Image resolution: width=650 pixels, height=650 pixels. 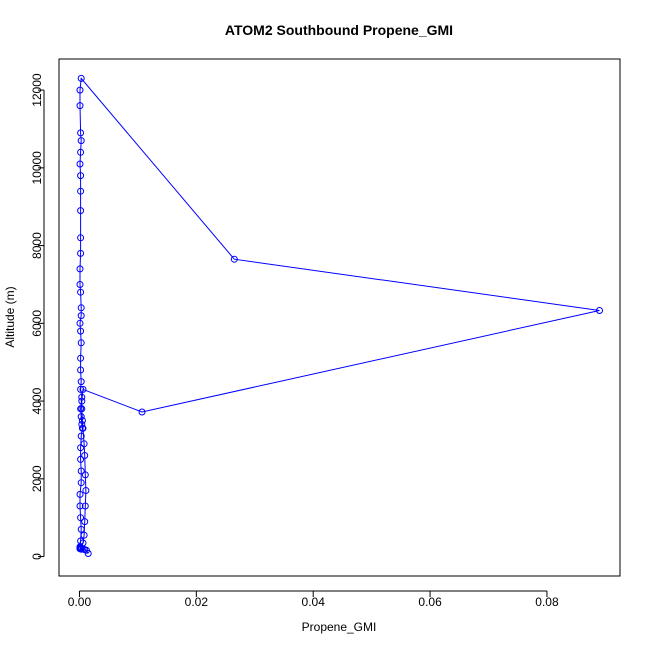 I want to click on y-axis: 0 2000 4000 6000 8000 10000 12000, so click(x=37, y=316).